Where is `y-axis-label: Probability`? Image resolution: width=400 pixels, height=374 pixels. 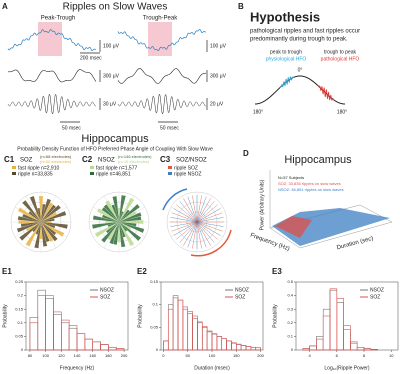
y-axis-label: Probability is located at coordinates (275, 316).